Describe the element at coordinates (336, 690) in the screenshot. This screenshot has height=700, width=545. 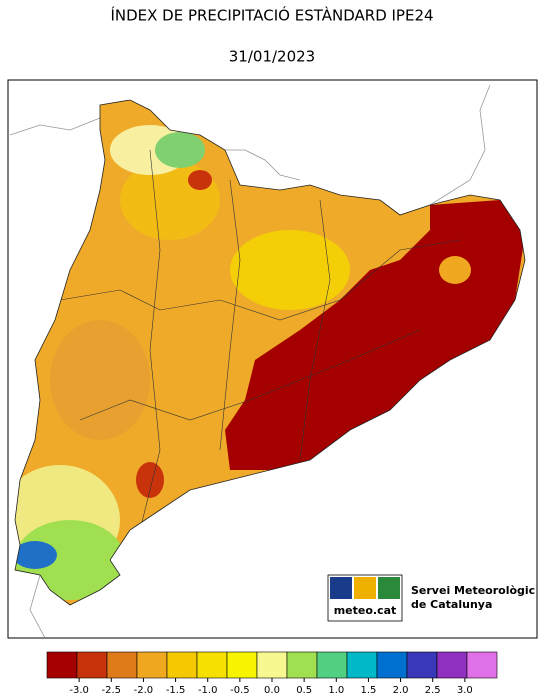
I see `colorbar-tick-label: 1.0` at that location.